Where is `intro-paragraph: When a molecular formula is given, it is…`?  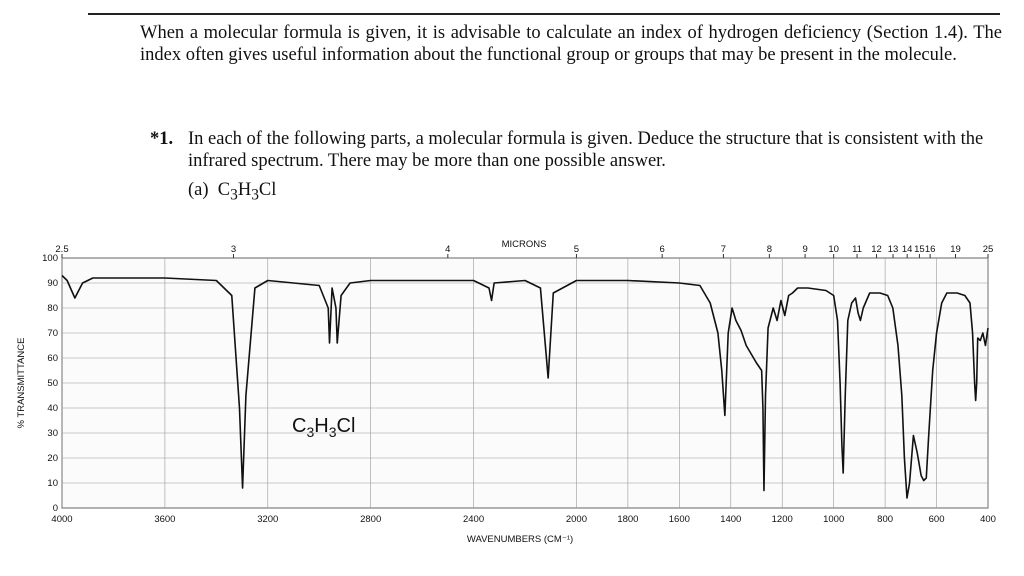
intro-paragraph: When a molecular formula is given, it is… is located at coordinates (571, 44).